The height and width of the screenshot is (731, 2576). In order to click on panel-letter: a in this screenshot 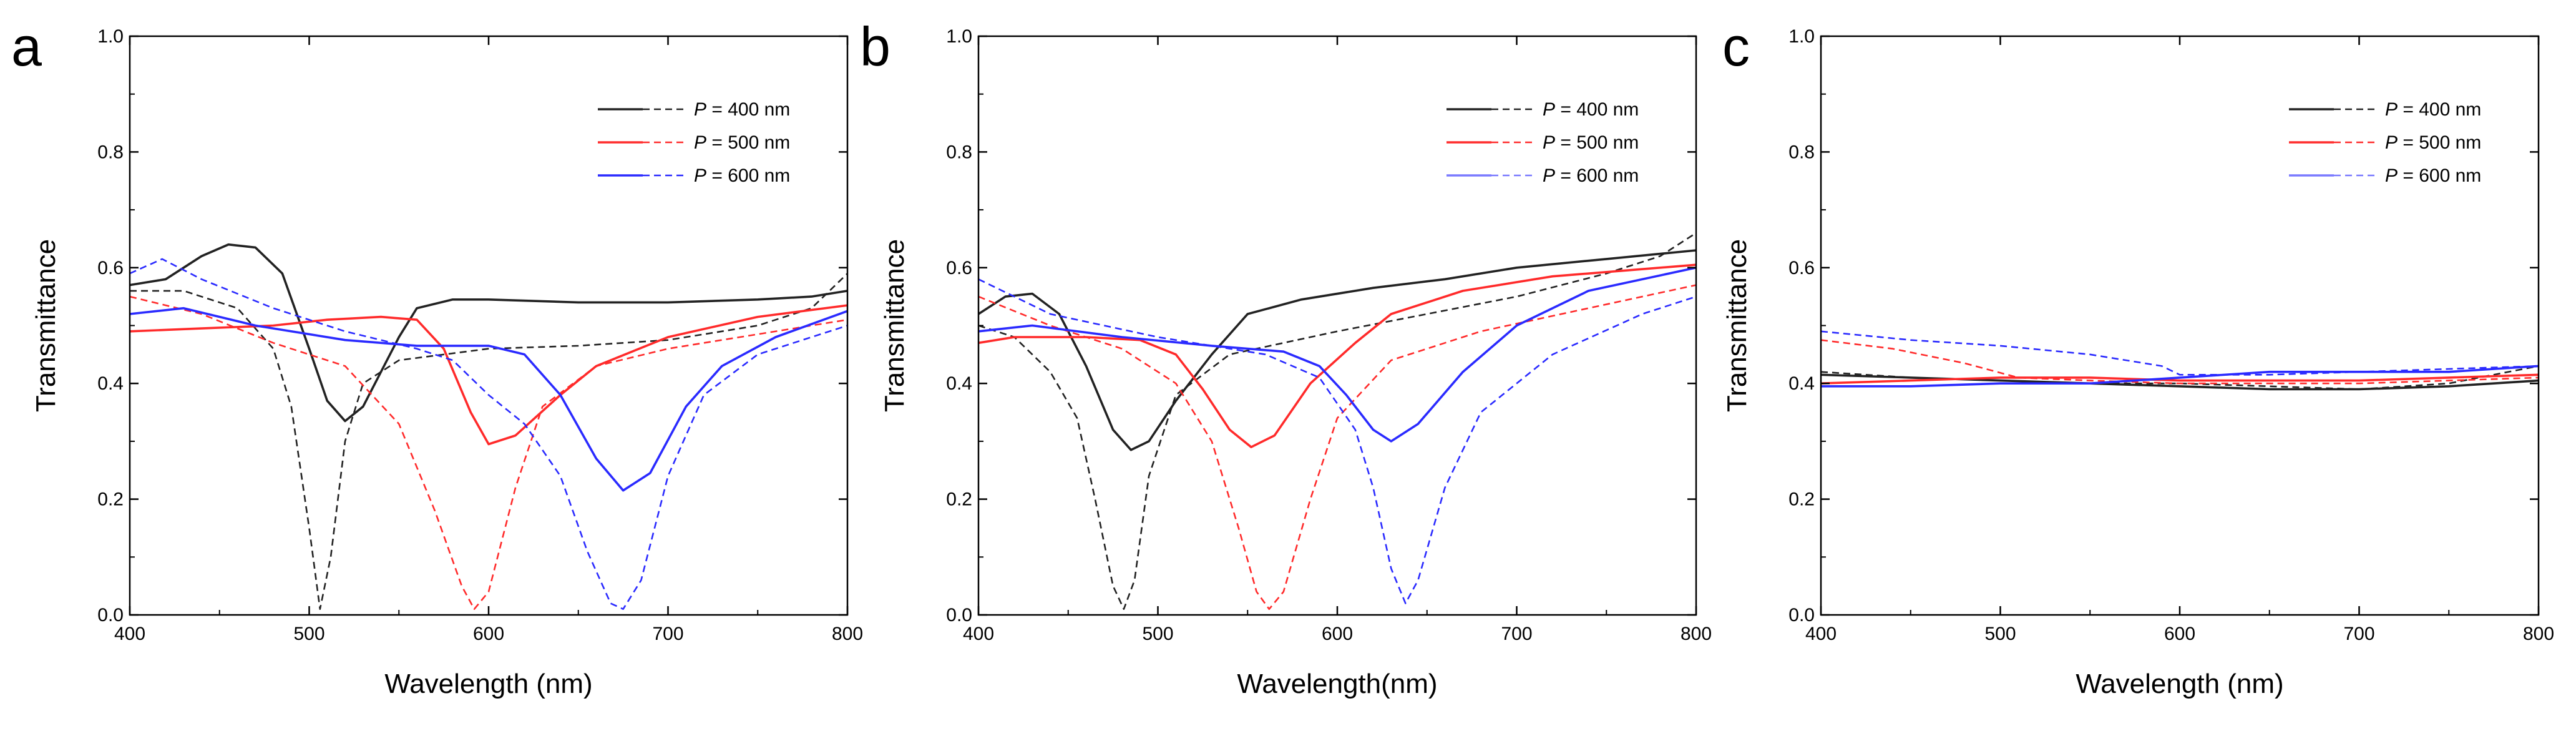, I will do `click(26, 46)`.